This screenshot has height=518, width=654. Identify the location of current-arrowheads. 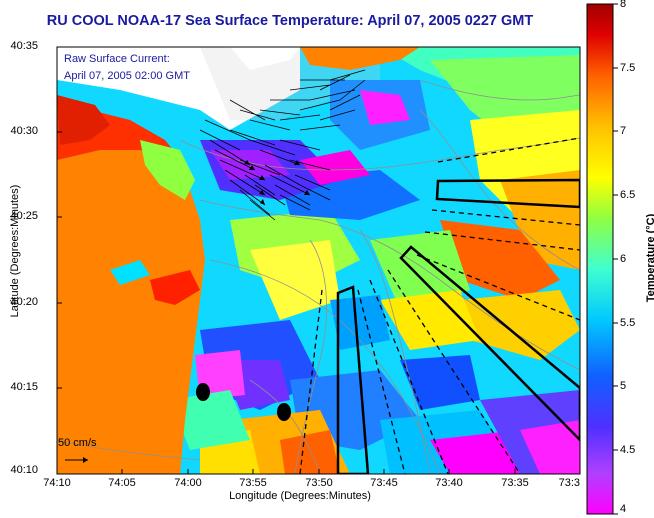
(277, 182).